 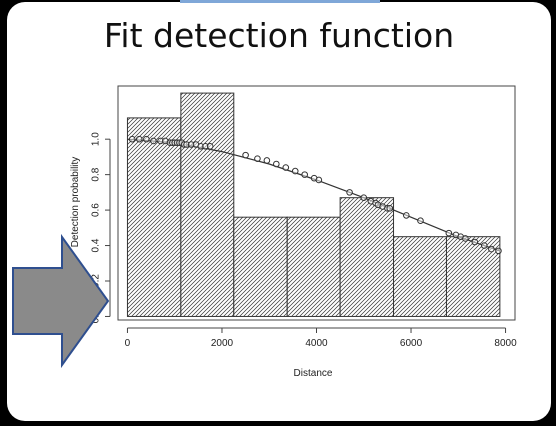 I want to click on x-tick-label: 0, so click(x=128, y=343).